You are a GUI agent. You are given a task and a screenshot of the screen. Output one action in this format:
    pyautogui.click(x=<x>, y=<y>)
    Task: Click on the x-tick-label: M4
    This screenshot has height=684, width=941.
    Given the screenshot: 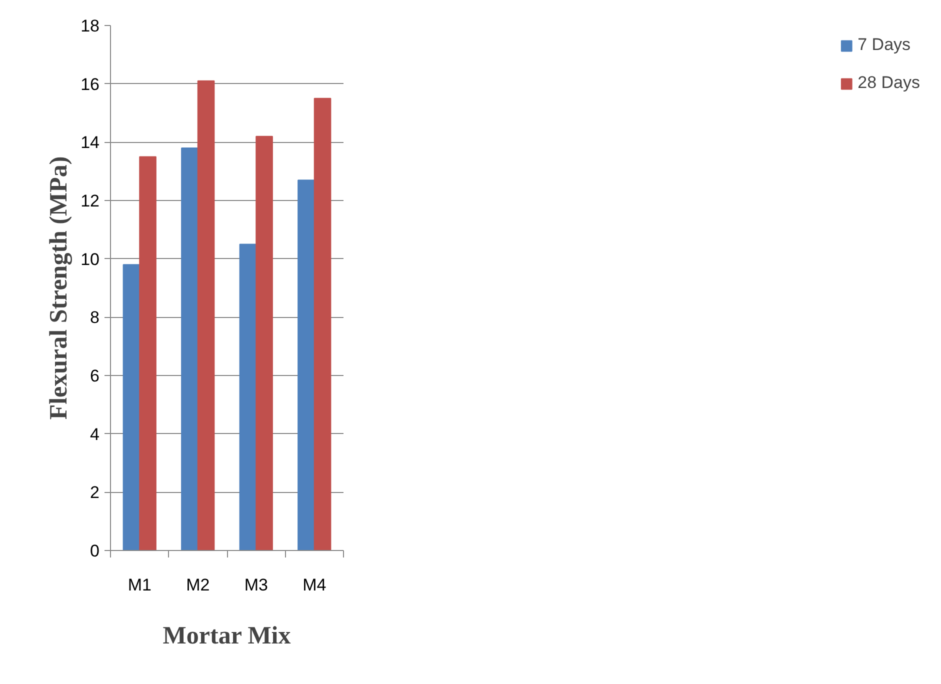 What is the action you would take?
    pyautogui.click(x=314, y=585)
    